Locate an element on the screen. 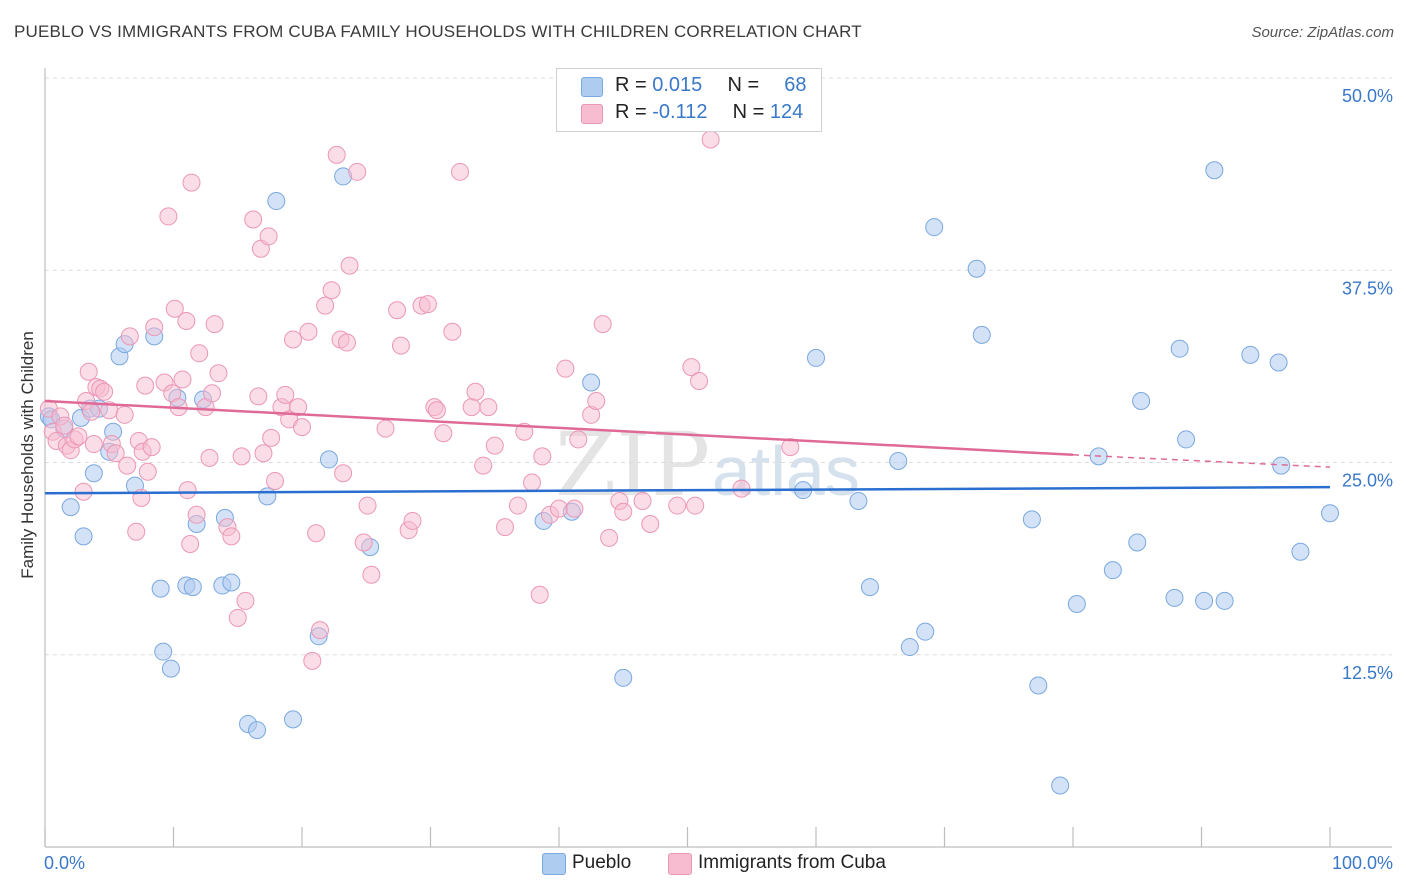 This screenshot has width=1406, height=892. legend-n-value: 68 is located at coordinates (795, 85).